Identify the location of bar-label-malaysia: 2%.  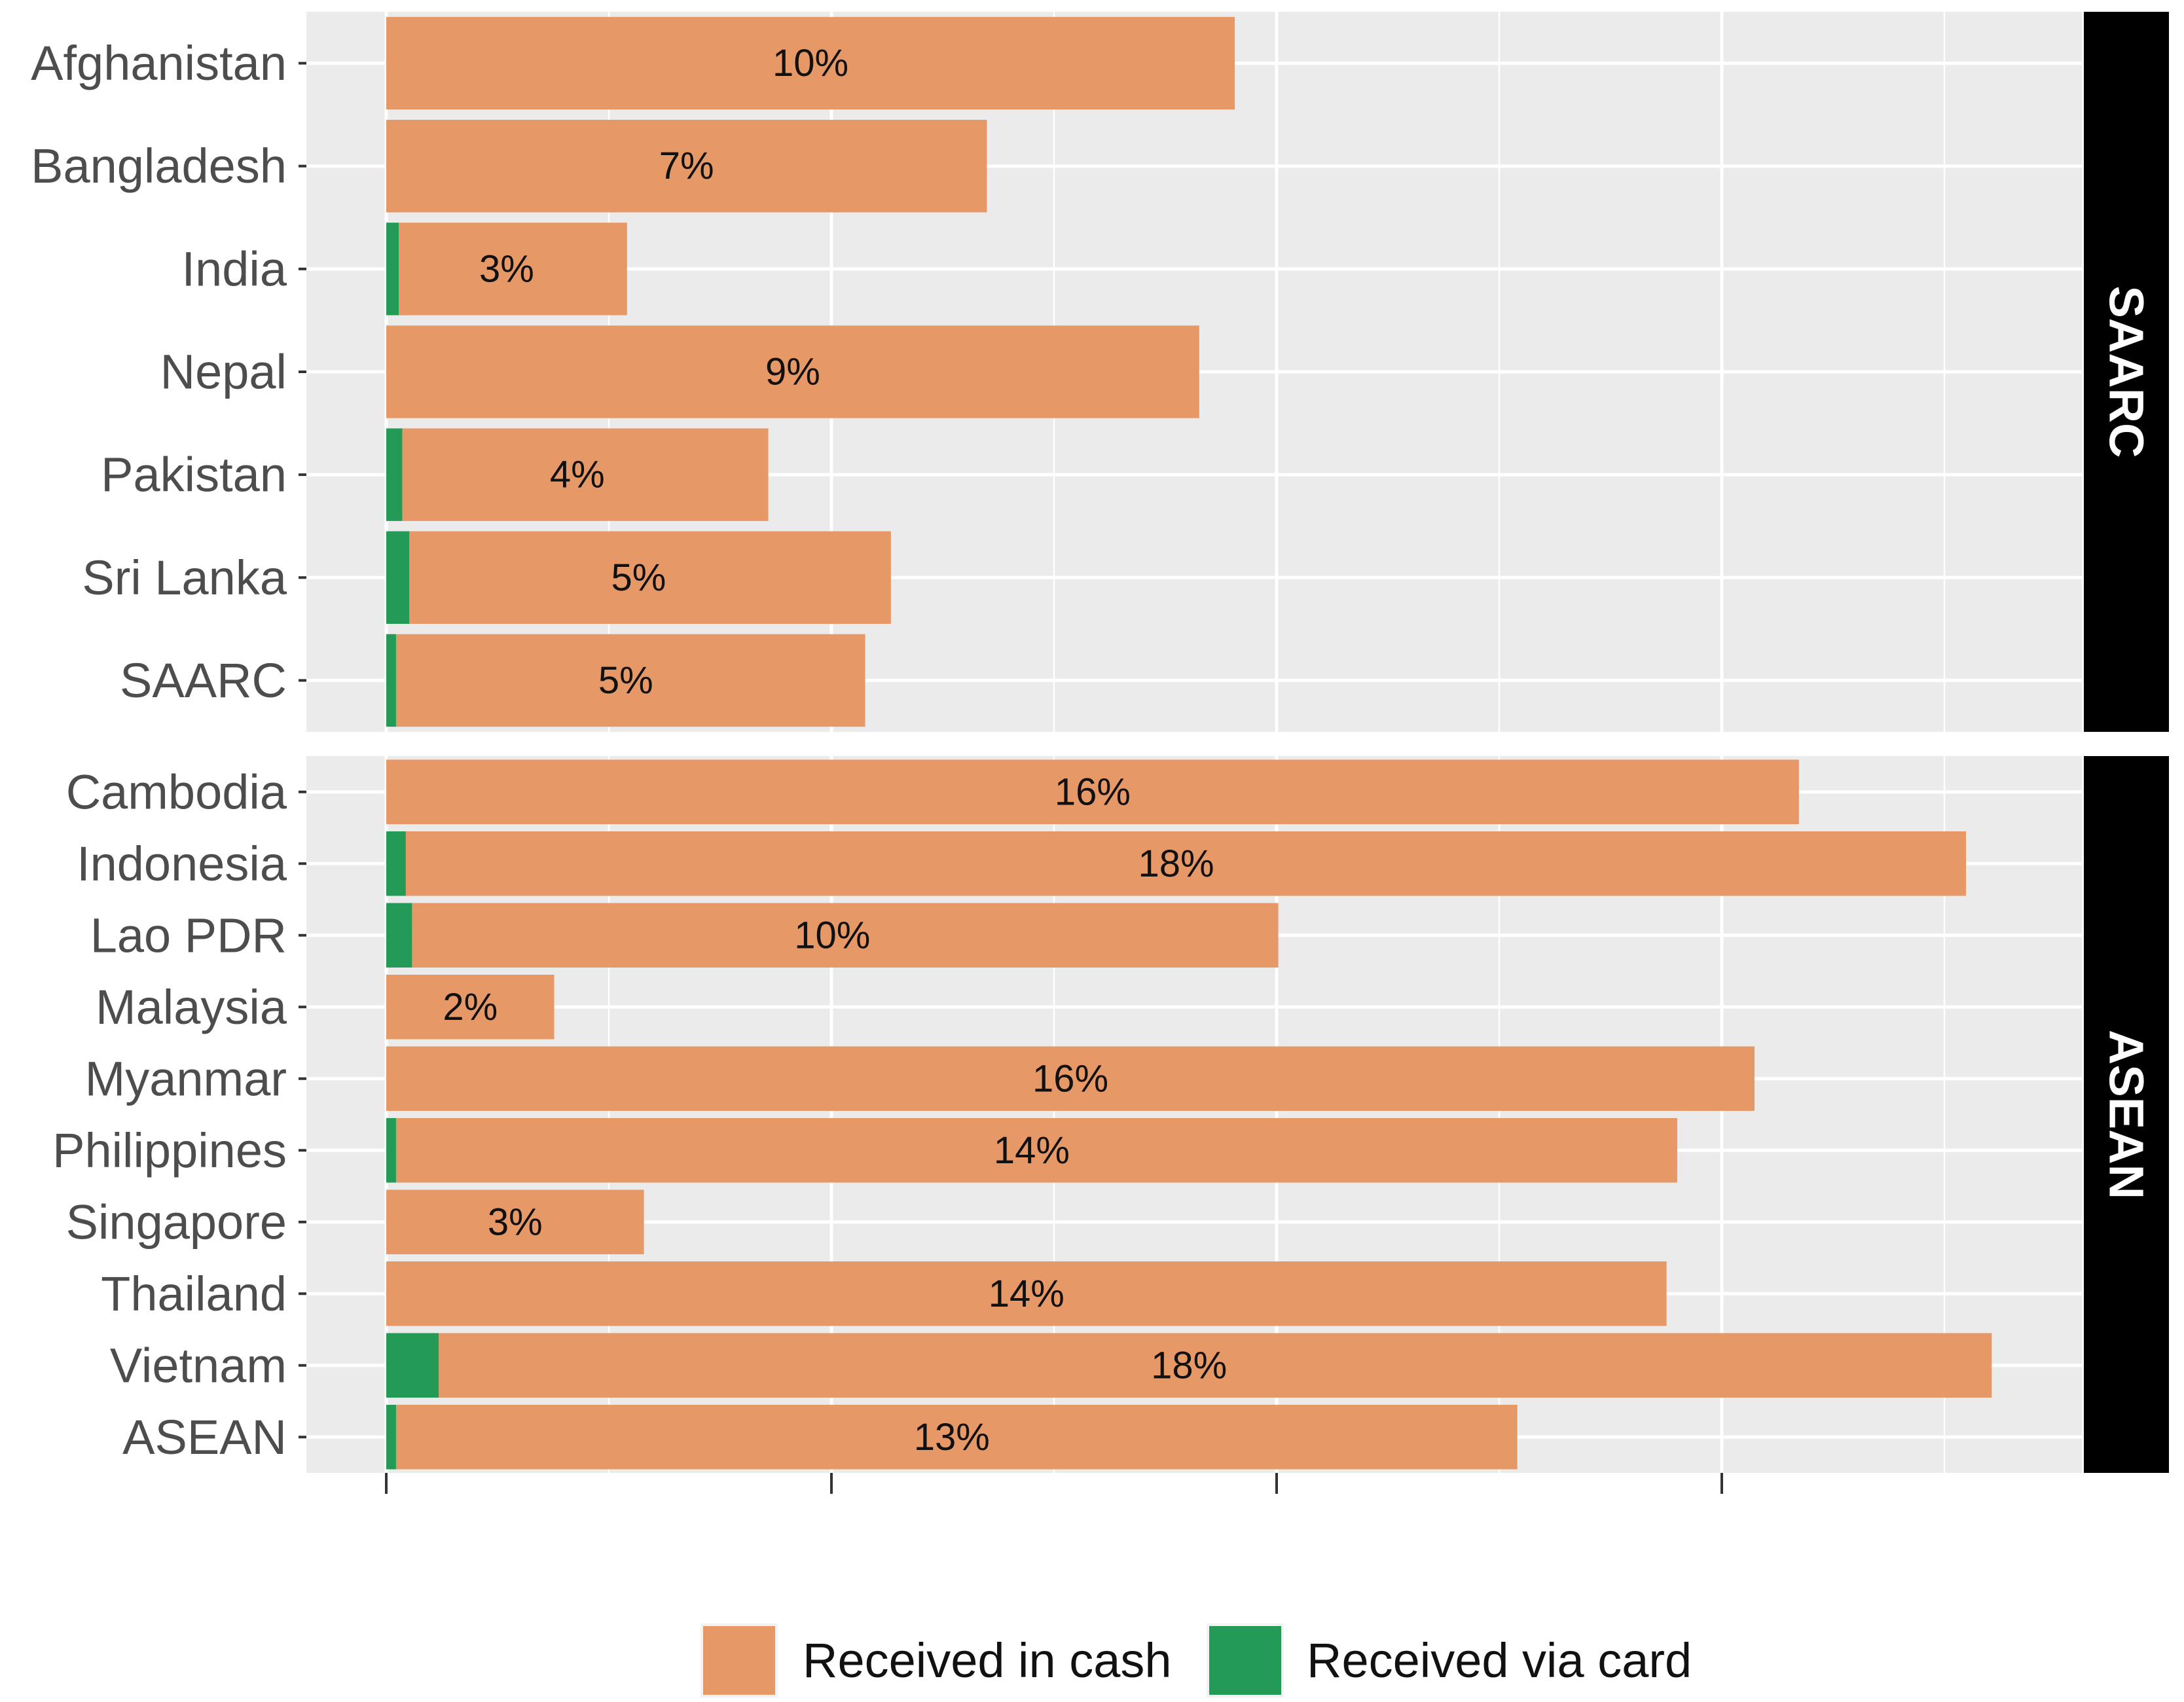
(470, 1007).